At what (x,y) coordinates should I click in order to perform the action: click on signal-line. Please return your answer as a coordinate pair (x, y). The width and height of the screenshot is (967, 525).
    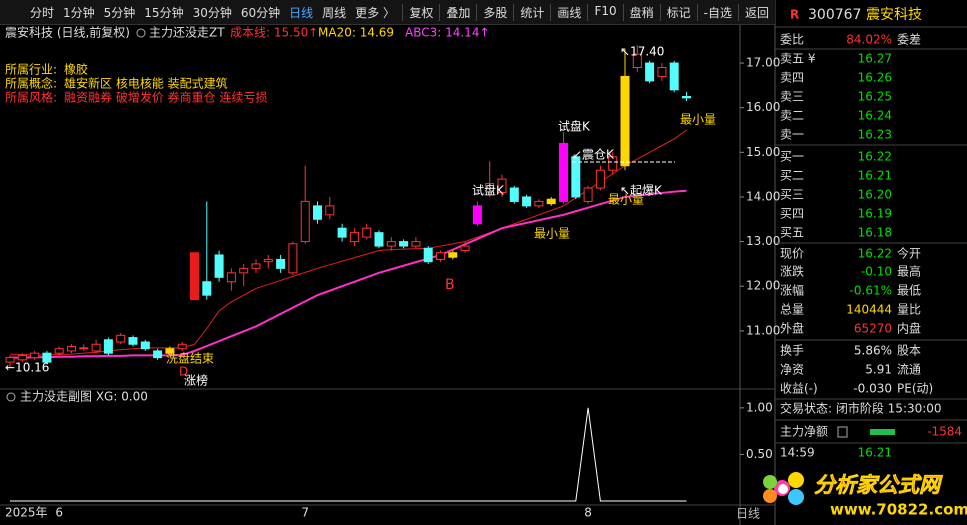
    Looking at the image, I should click on (348, 454).